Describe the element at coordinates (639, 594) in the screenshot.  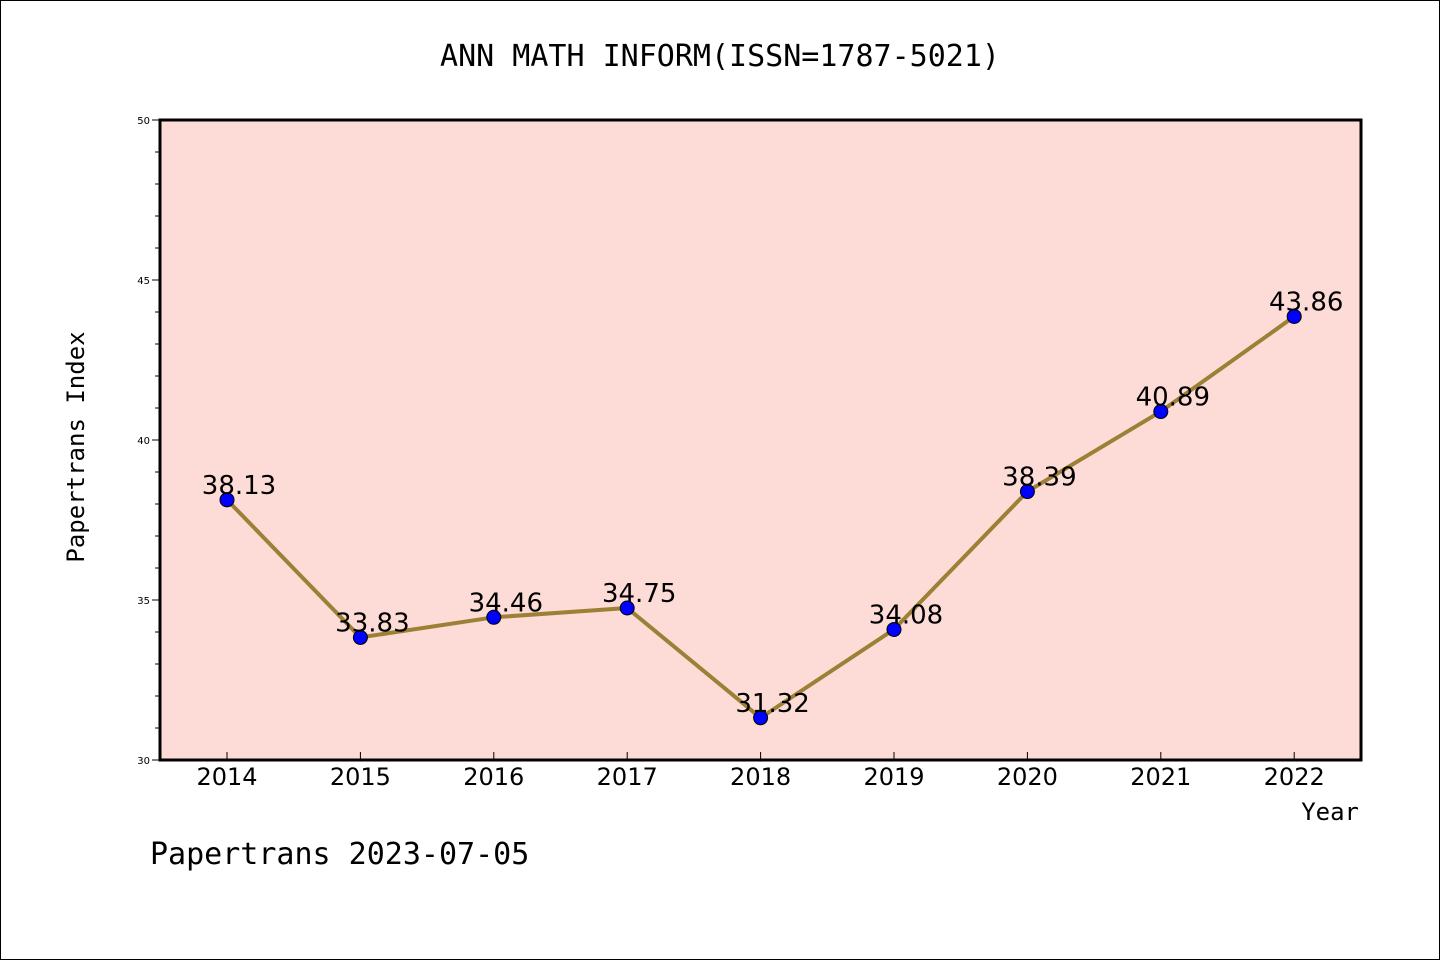
I see `data-label: 34.75` at that location.